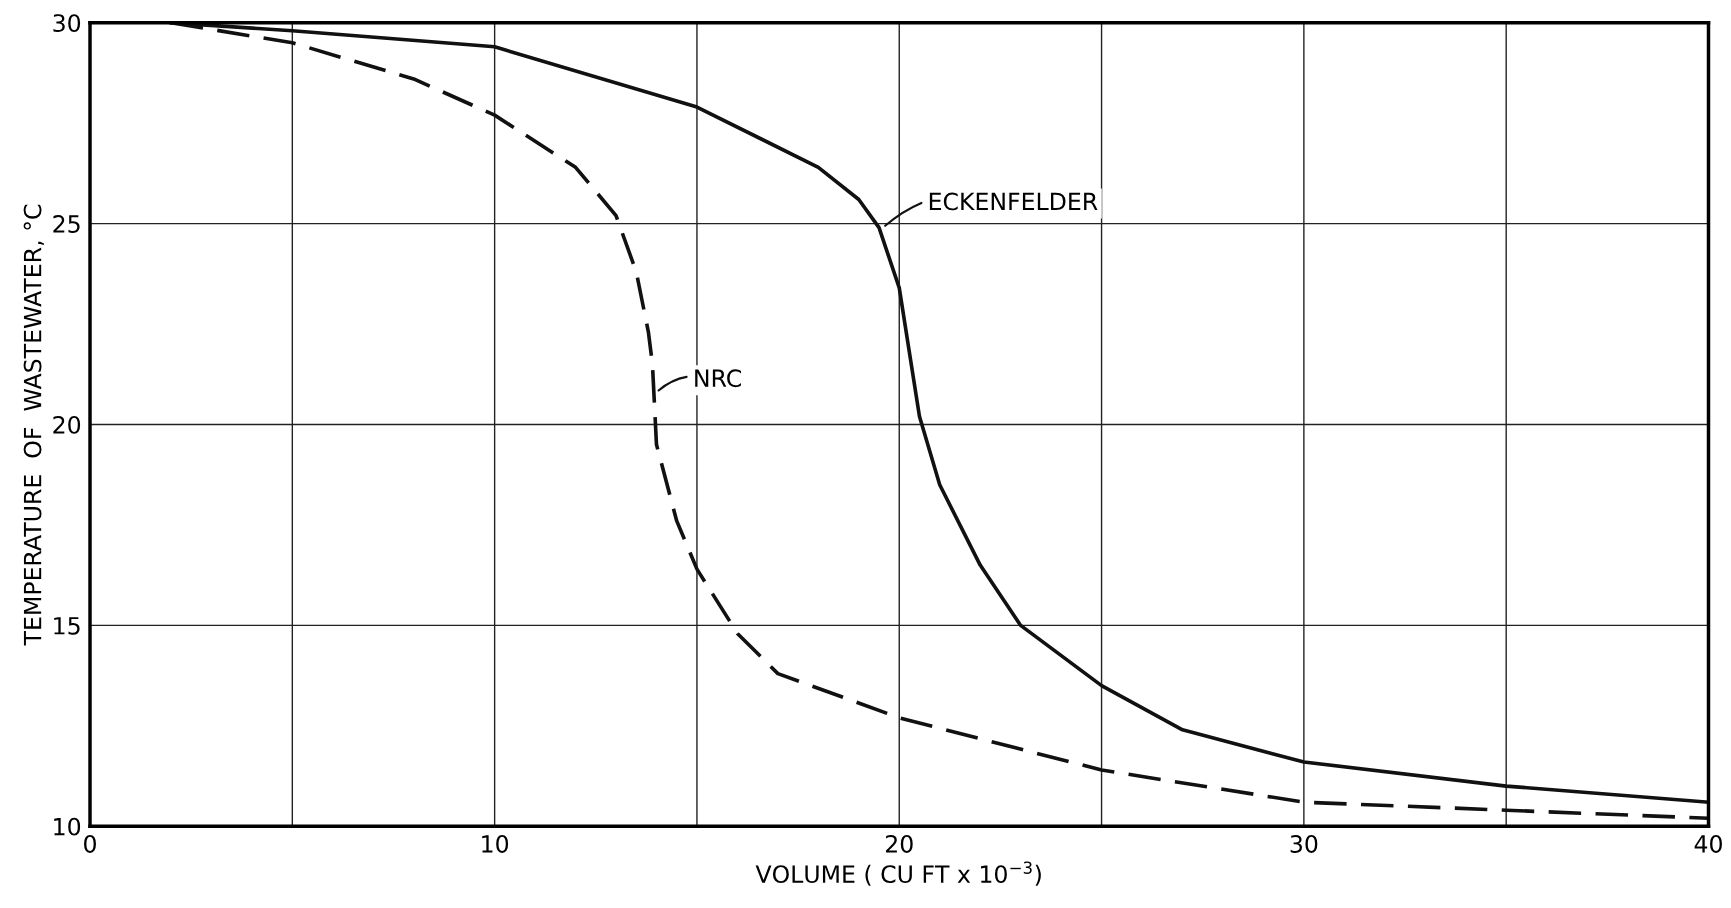 This screenshot has width=1731, height=908. What do you see at coordinates (898, 873) in the screenshot?
I see `x-axis-title: VOLUME ( CU FT x 10$^{−3}$)` at bounding box center [898, 873].